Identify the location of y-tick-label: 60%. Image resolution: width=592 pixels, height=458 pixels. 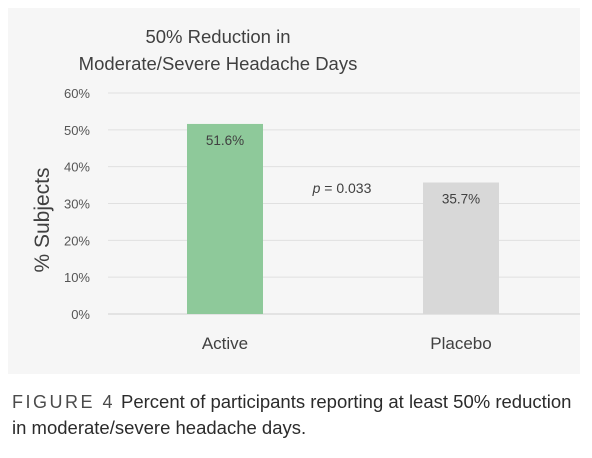
(77, 93).